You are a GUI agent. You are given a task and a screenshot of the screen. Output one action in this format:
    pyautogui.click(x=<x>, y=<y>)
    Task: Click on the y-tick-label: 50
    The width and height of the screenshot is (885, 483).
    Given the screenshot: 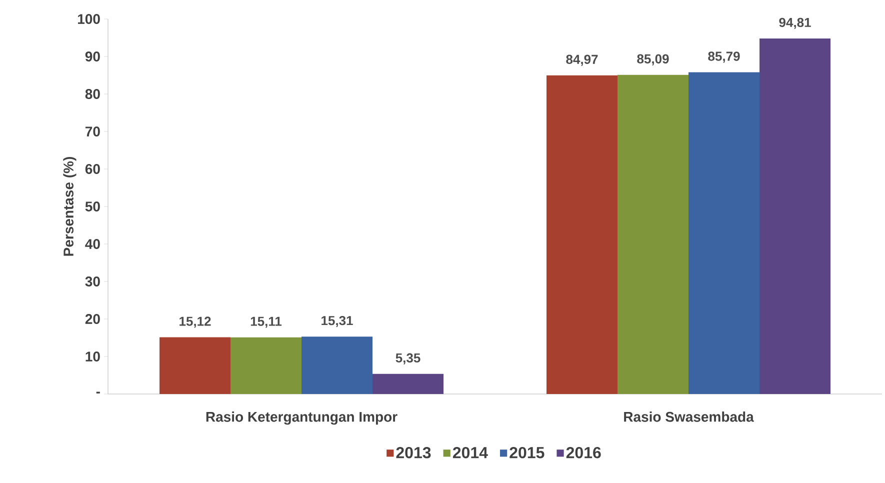 What is the action you would take?
    pyautogui.click(x=92, y=207)
    